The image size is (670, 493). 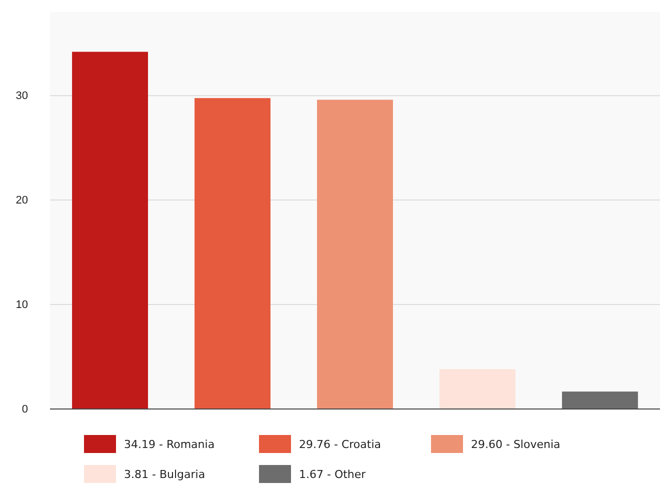 I want to click on y-tick-label: 30, so click(x=22, y=96).